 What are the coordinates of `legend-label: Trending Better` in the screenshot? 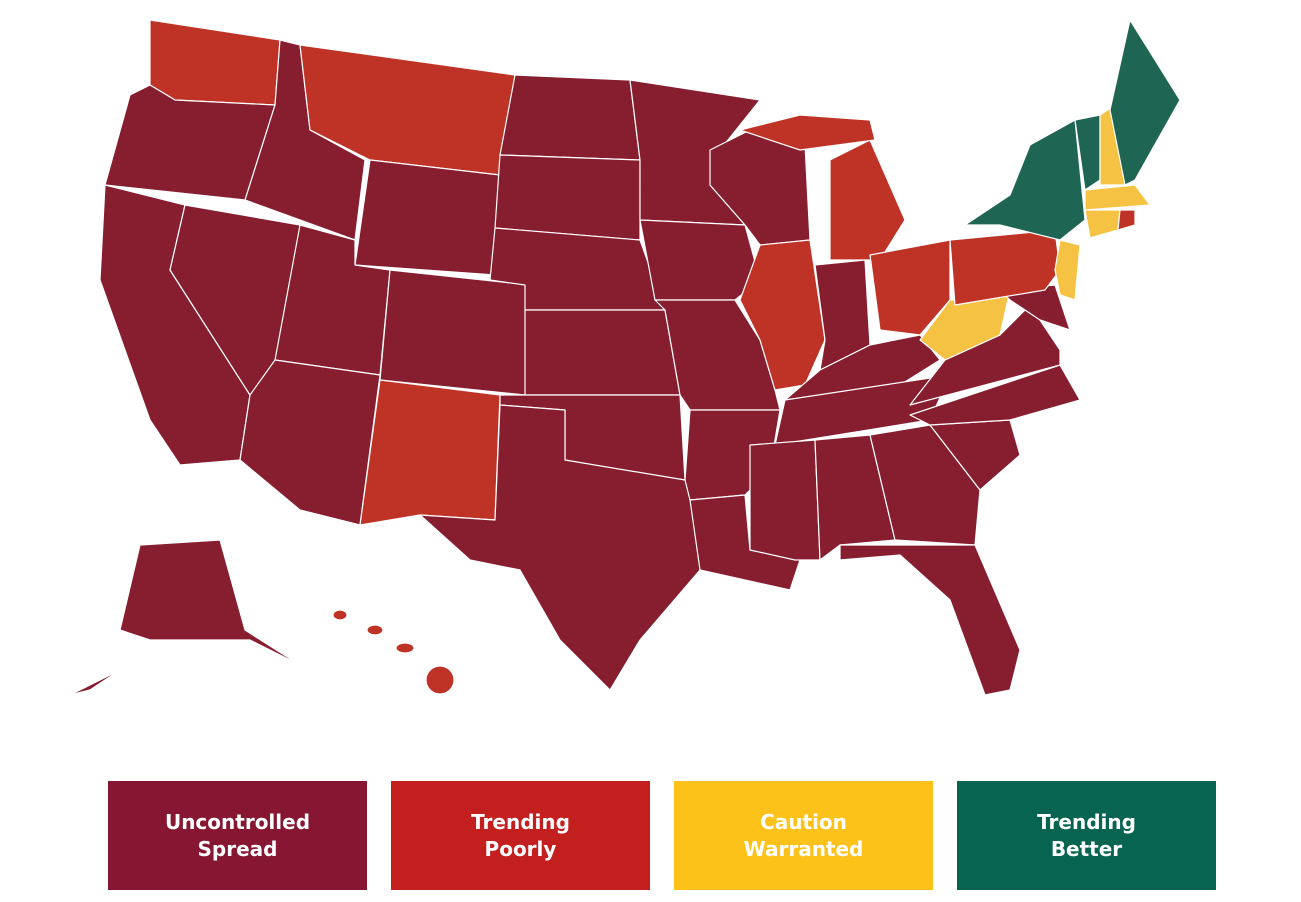 It's located at (1086, 835).